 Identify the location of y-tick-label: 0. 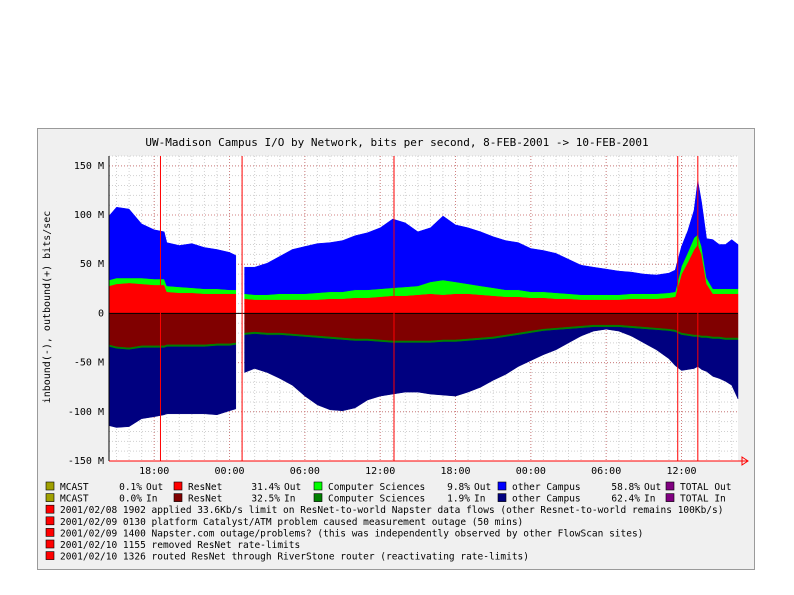
(101, 313).